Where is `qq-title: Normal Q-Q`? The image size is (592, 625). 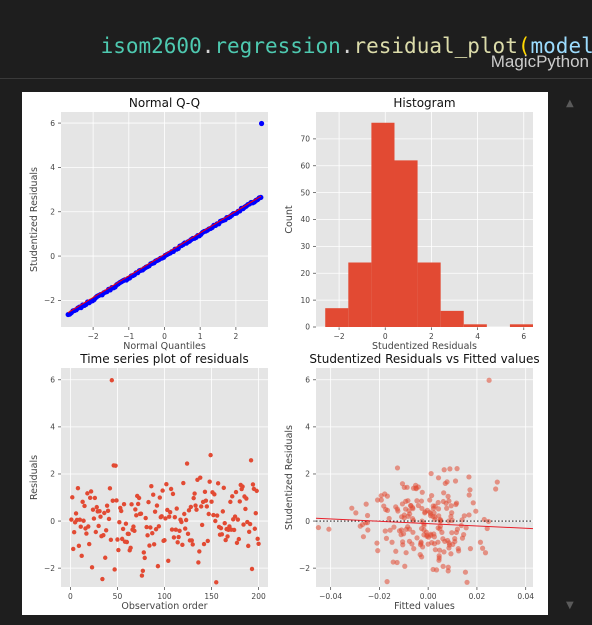
qq-title: Normal Q-Q is located at coordinates (164, 103).